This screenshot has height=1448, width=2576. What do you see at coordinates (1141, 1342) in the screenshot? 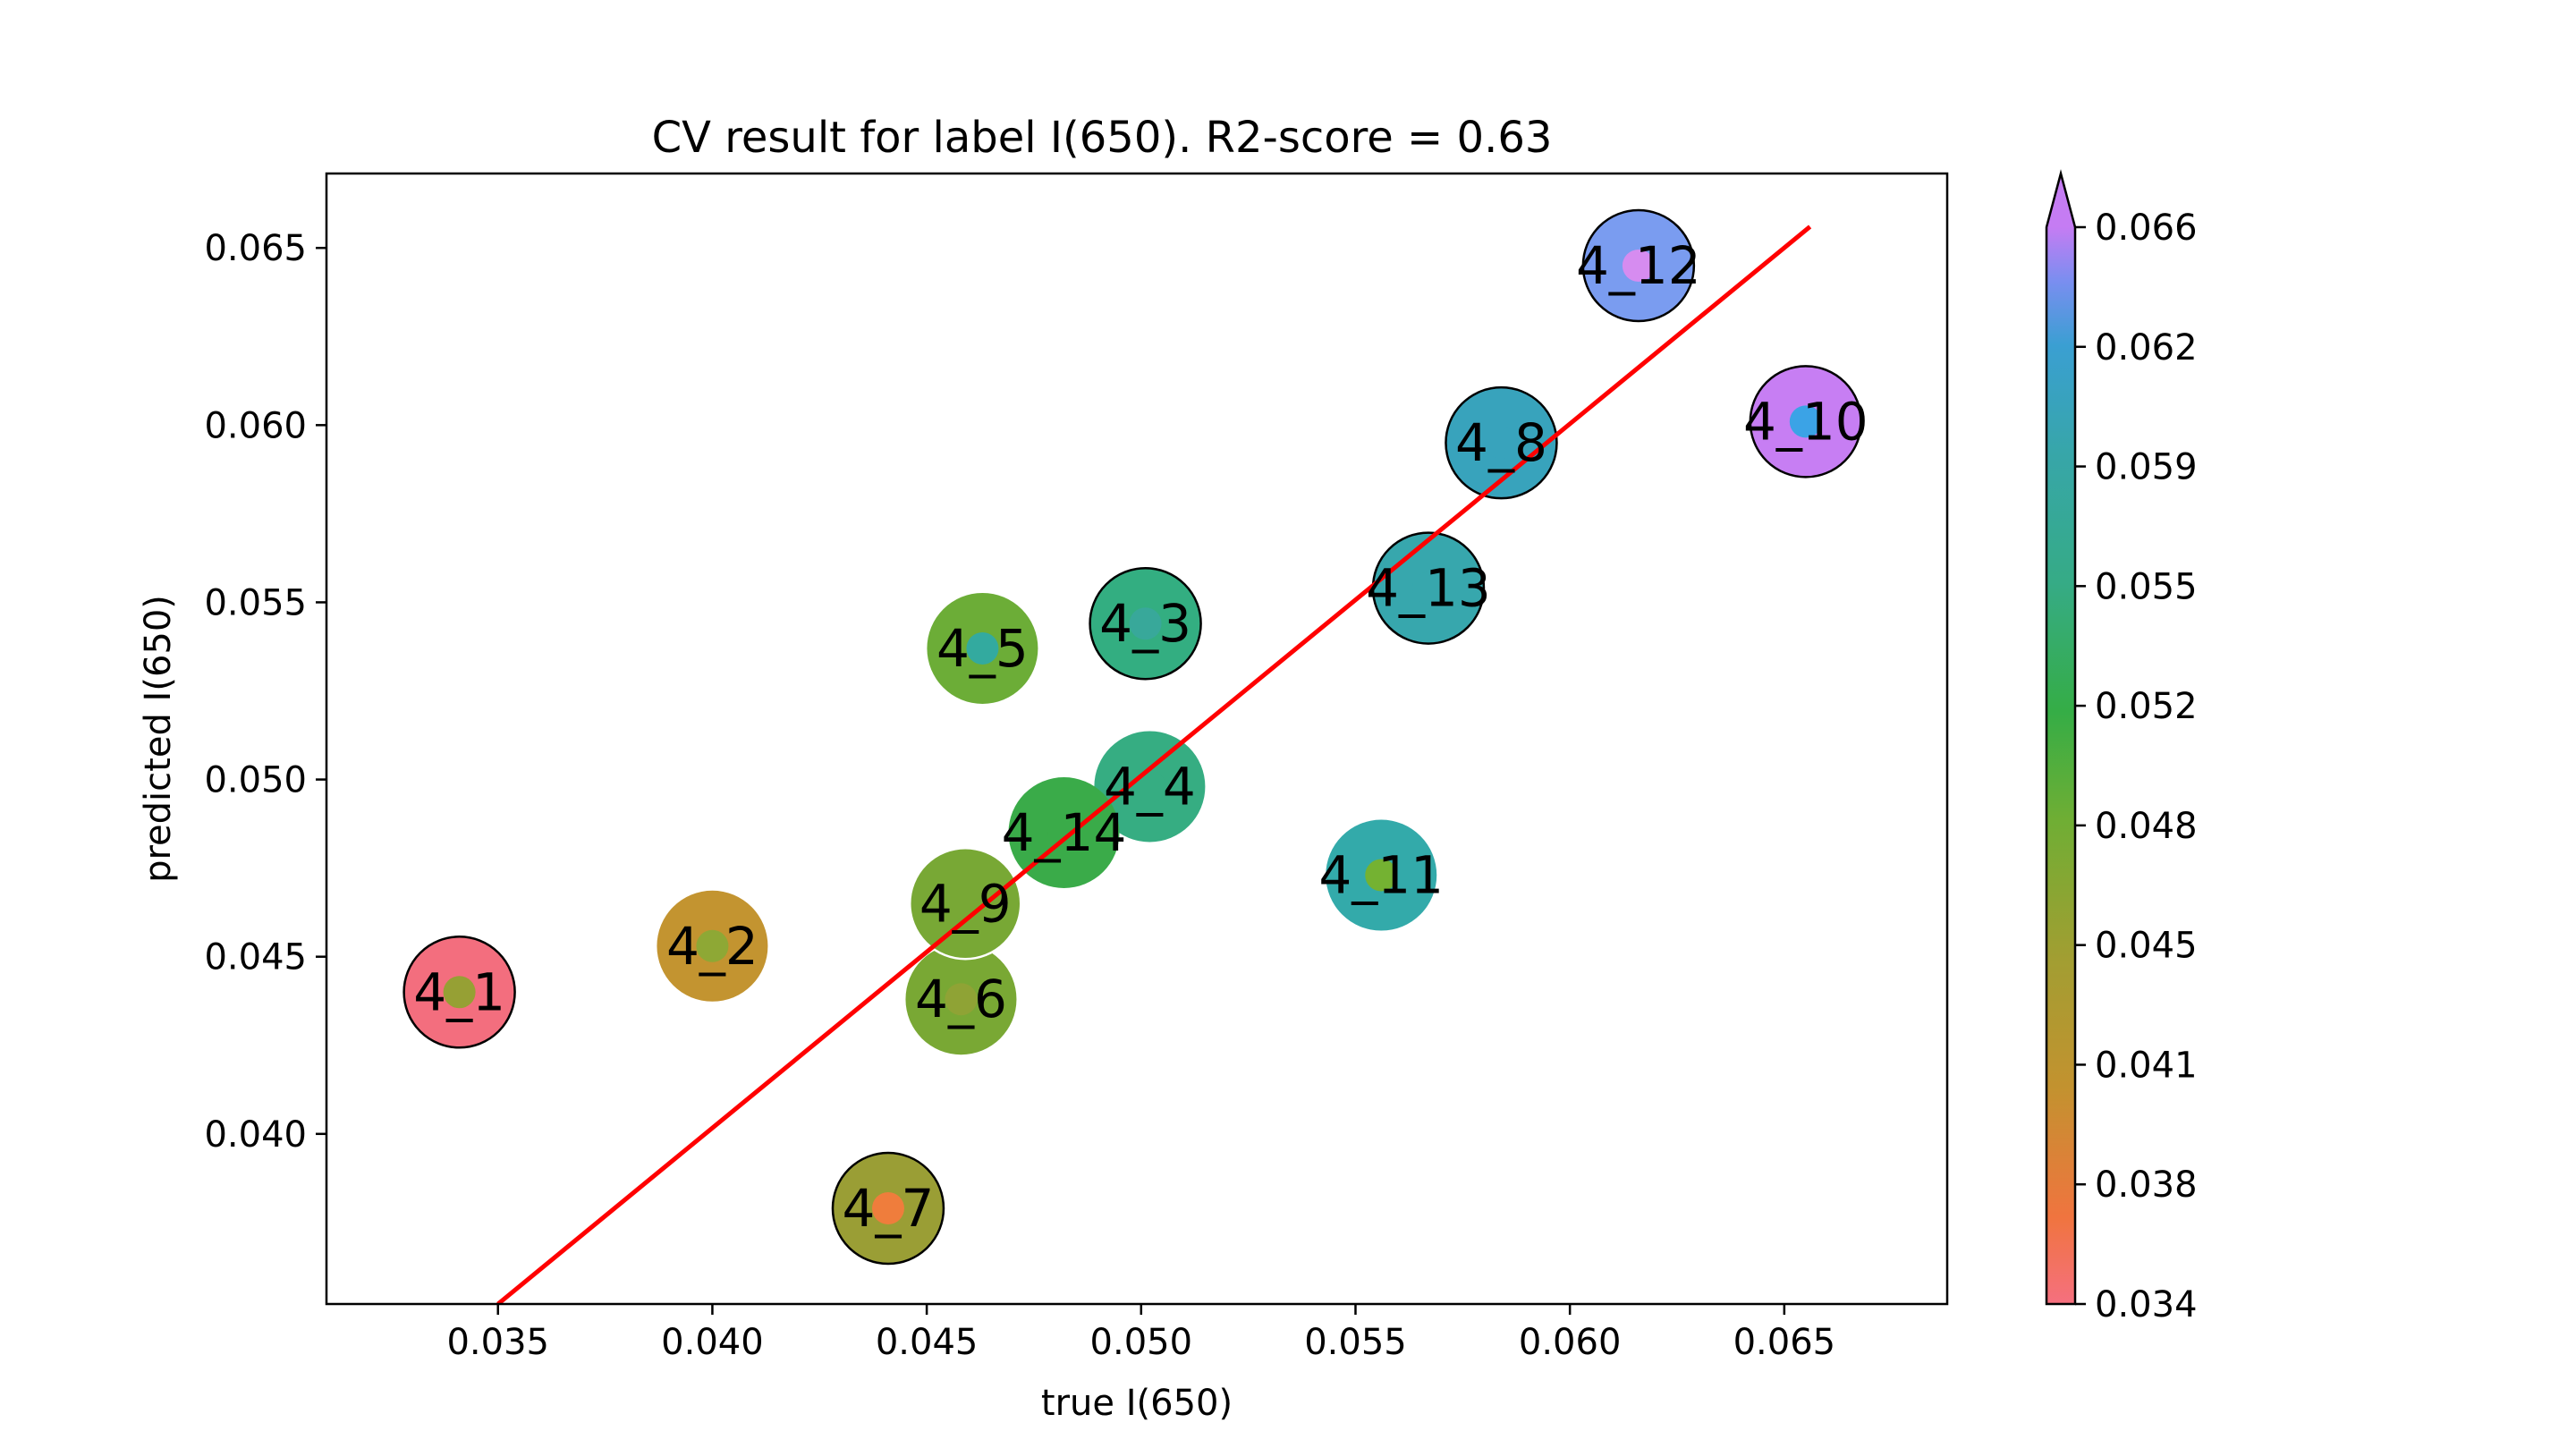
I see `x-tick-label: 0.050` at bounding box center [1141, 1342].